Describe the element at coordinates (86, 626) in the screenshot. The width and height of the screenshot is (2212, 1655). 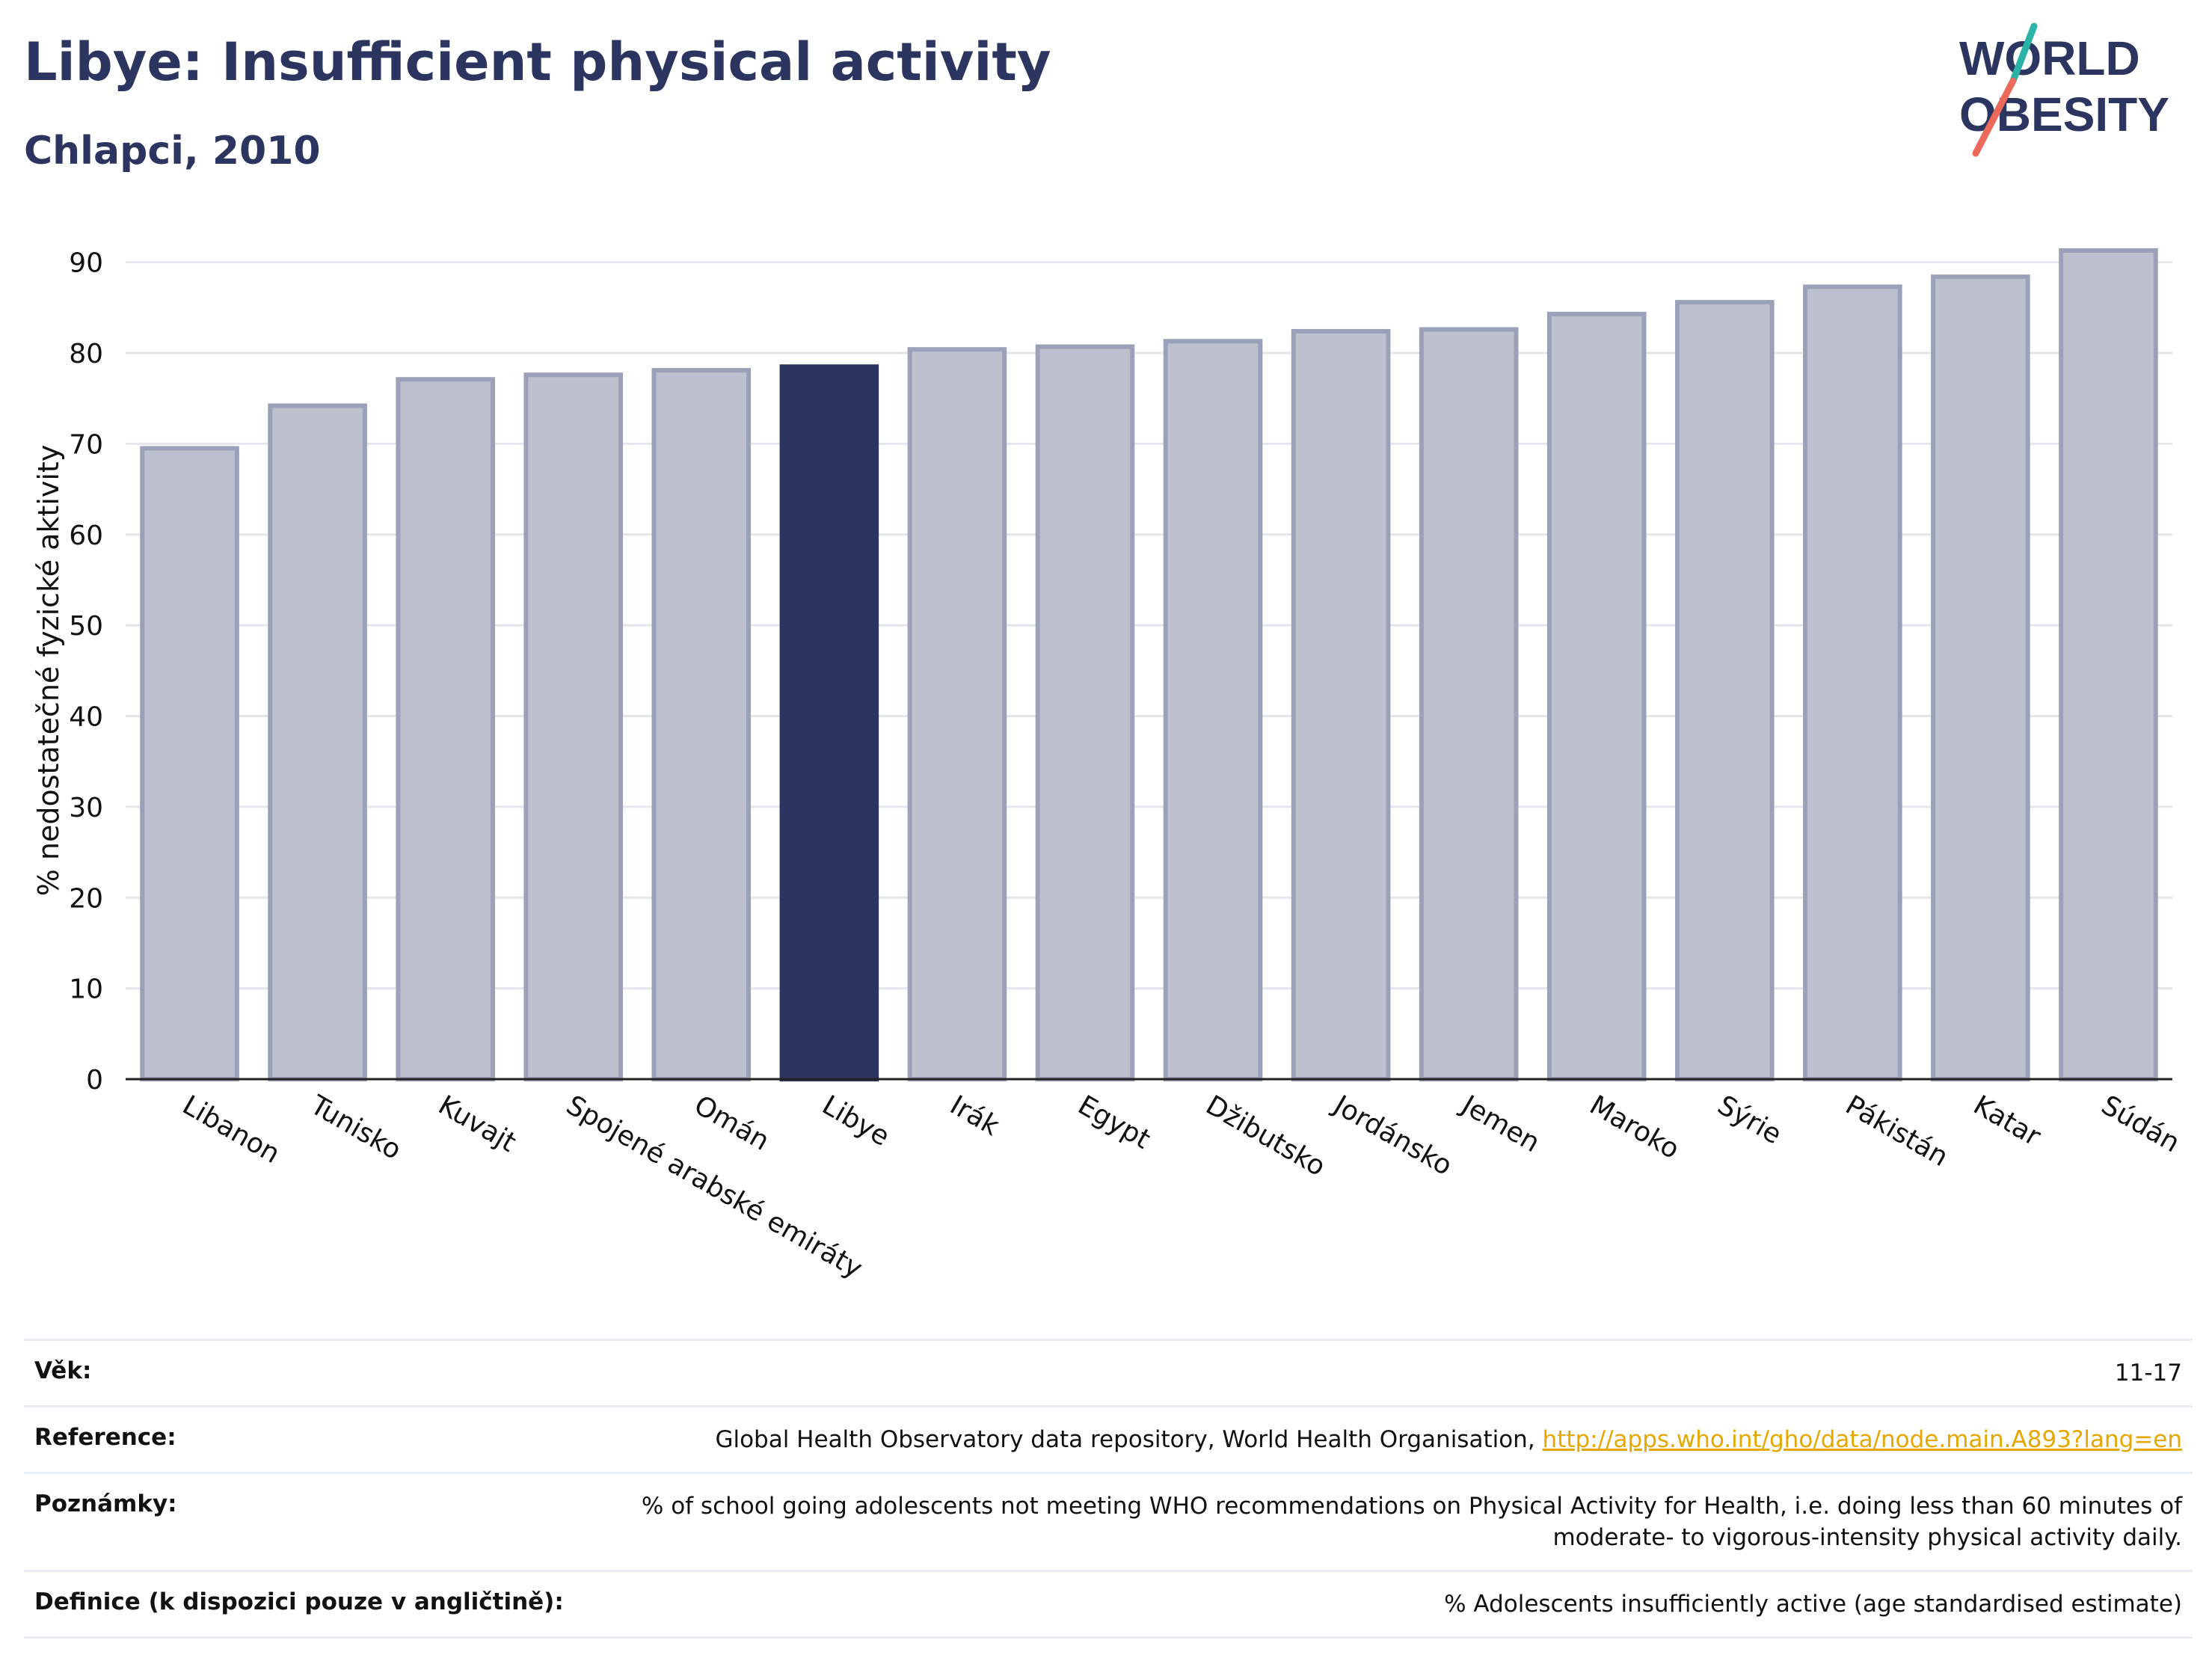
I see `y-tick-label: 50` at that location.